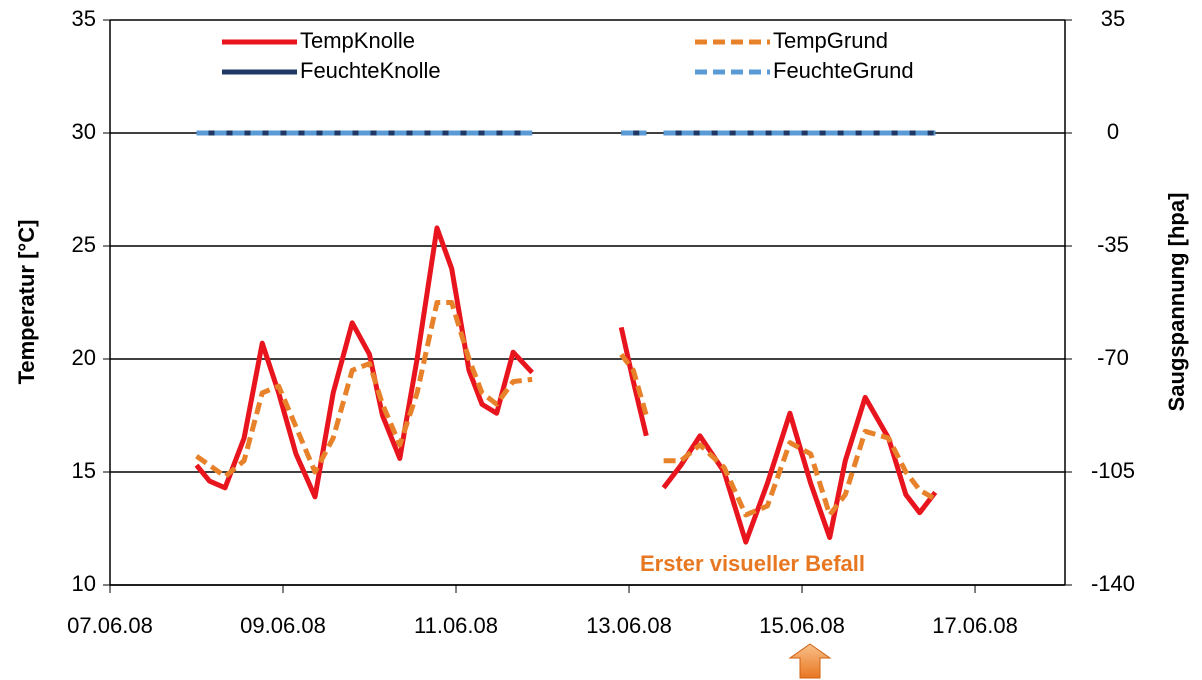 The width and height of the screenshot is (1202, 680). I want to click on x-tick-label: 17.06.08, so click(975, 625).